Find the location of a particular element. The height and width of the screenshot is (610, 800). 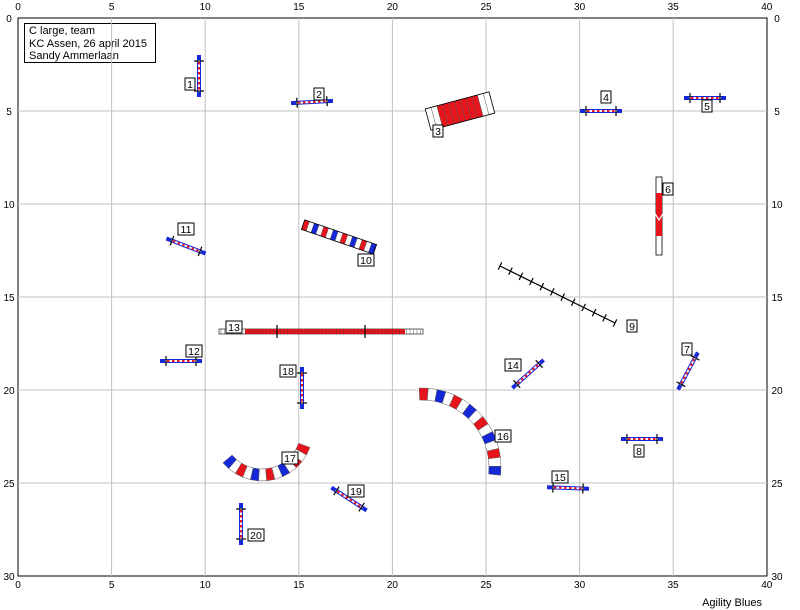

obstacle-label-1: 1 is located at coordinates (190, 84).